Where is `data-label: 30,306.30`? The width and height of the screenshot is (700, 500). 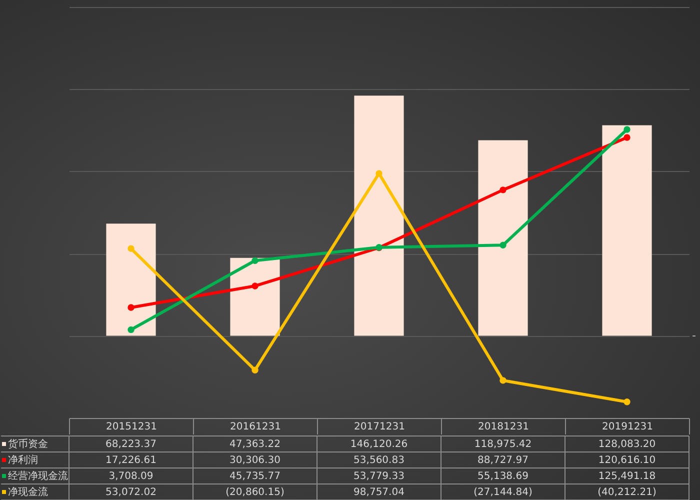 data-label: 30,306.30 is located at coordinates (255, 460).